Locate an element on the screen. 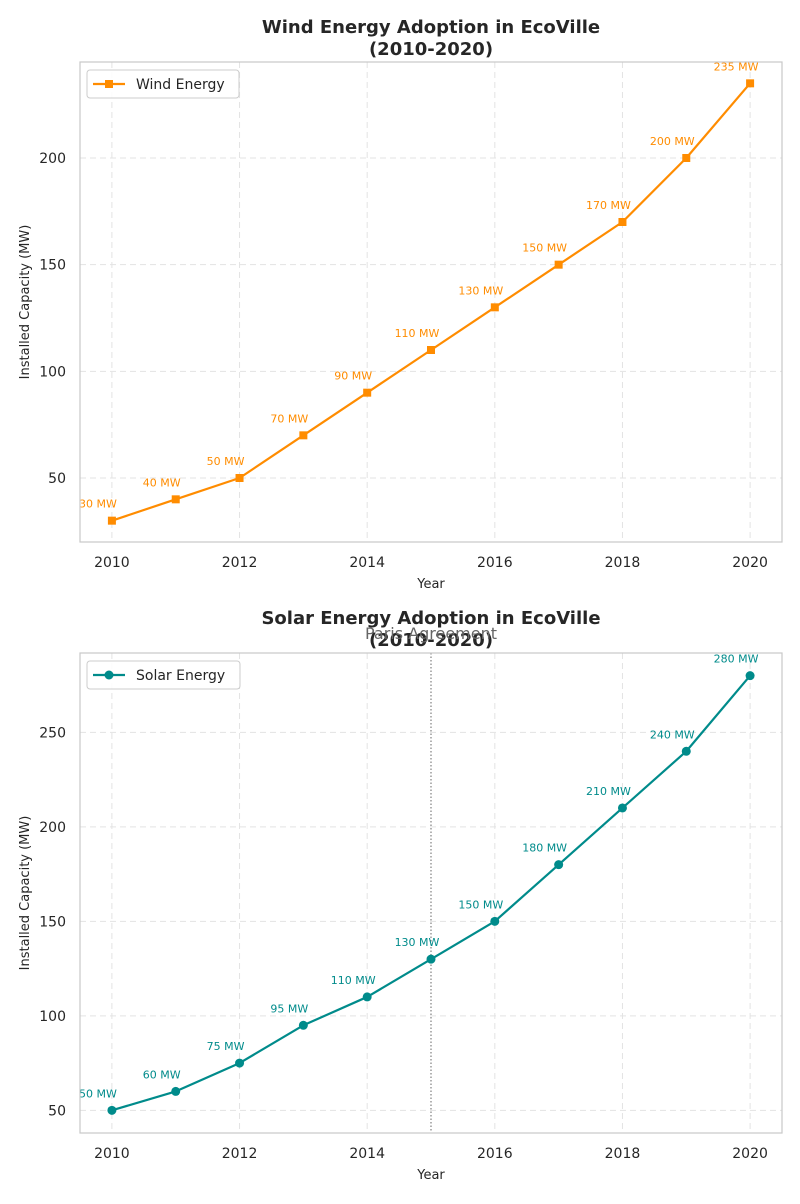  wind-point-2016 is located at coordinates (494, 307).